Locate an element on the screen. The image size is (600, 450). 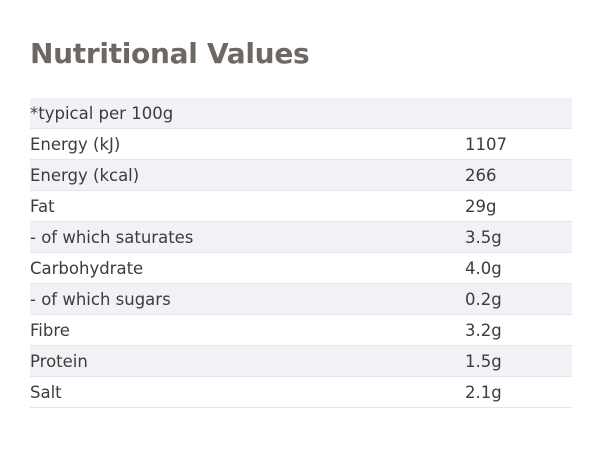
table-row-carbohydrate: Carbohydrate 4.0g is located at coordinates (301, 268).